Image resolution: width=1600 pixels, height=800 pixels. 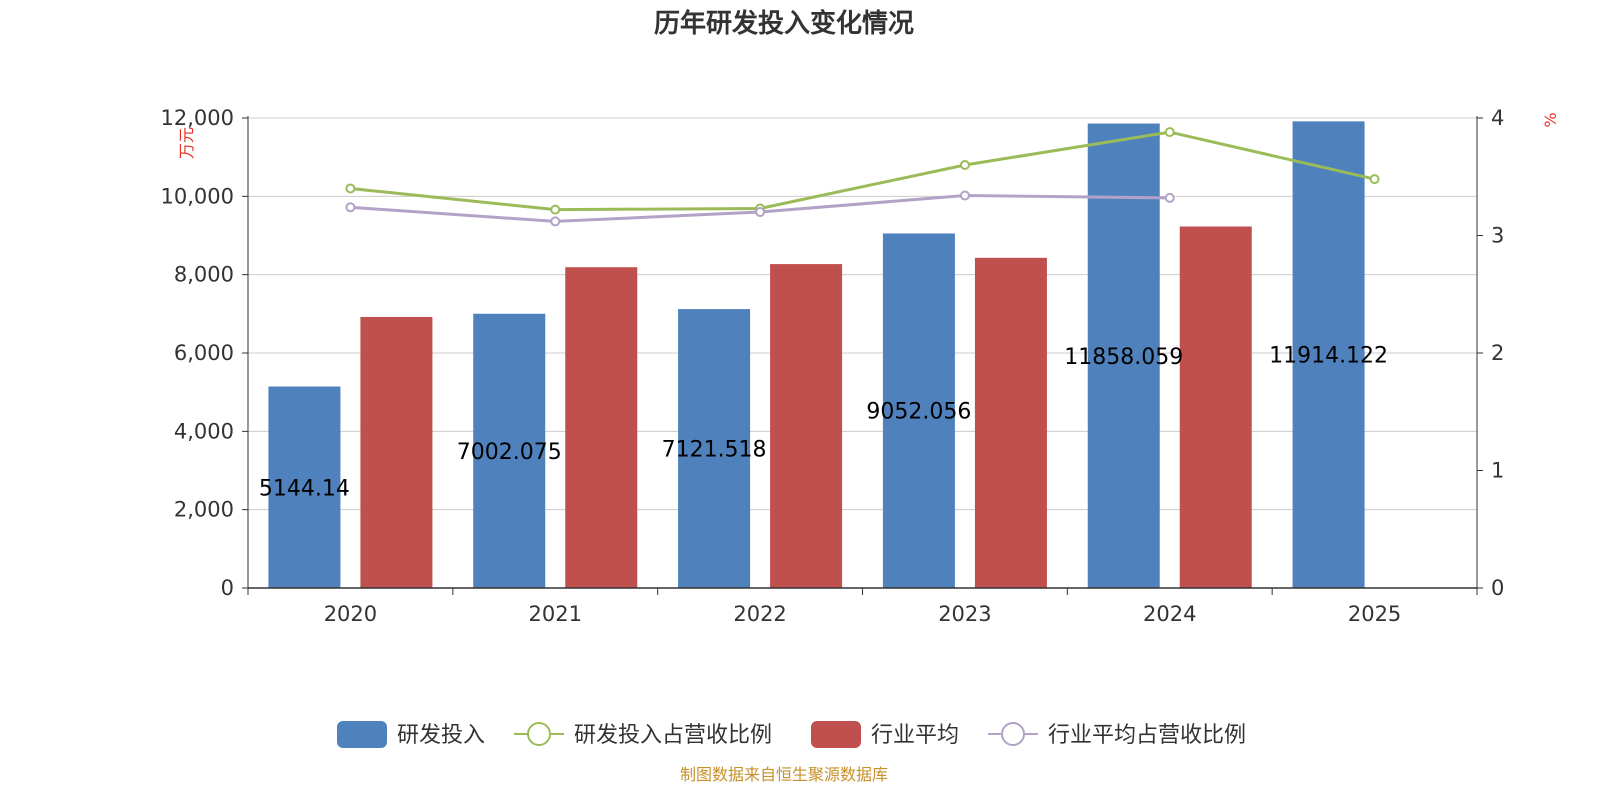 What do you see at coordinates (915, 735) in the screenshot?
I see `legend-label: 行业平均` at bounding box center [915, 735].